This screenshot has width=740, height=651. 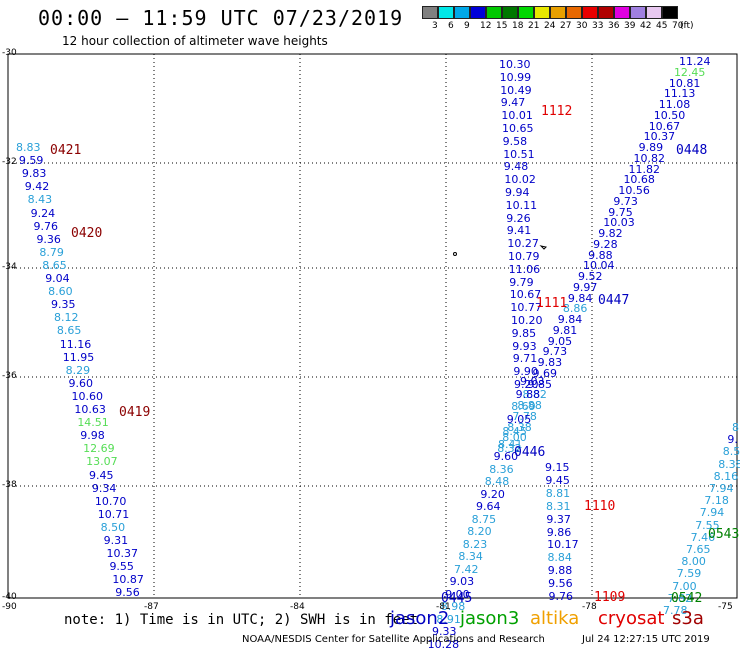 I want to click on wave-height-value: 10.51, so click(x=519, y=154).